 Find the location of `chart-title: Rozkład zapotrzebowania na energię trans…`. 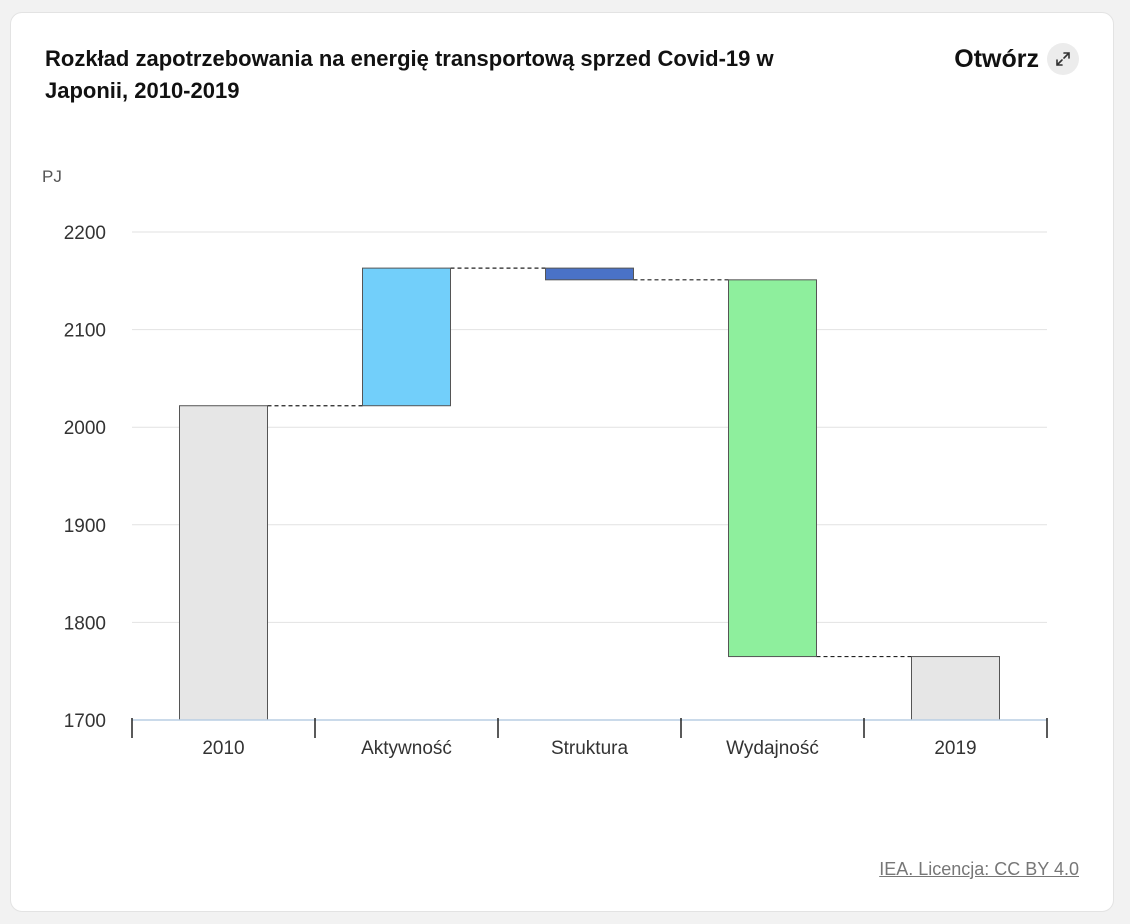

chart-title: Rozkład zapotrzebowania na energię trans… is located at coordinates (409, 74).